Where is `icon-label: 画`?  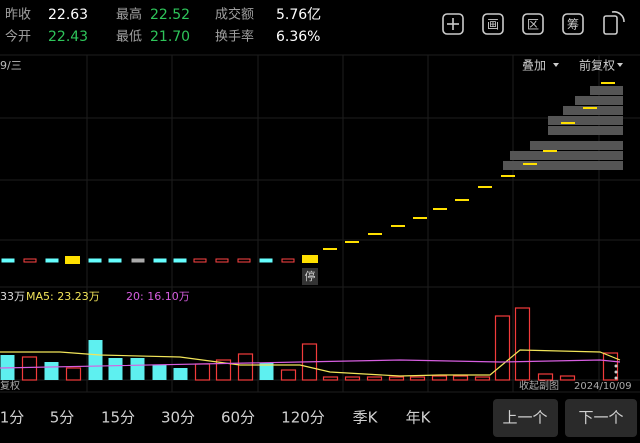 icon-label: 画 is located at coordinates (493, 25).